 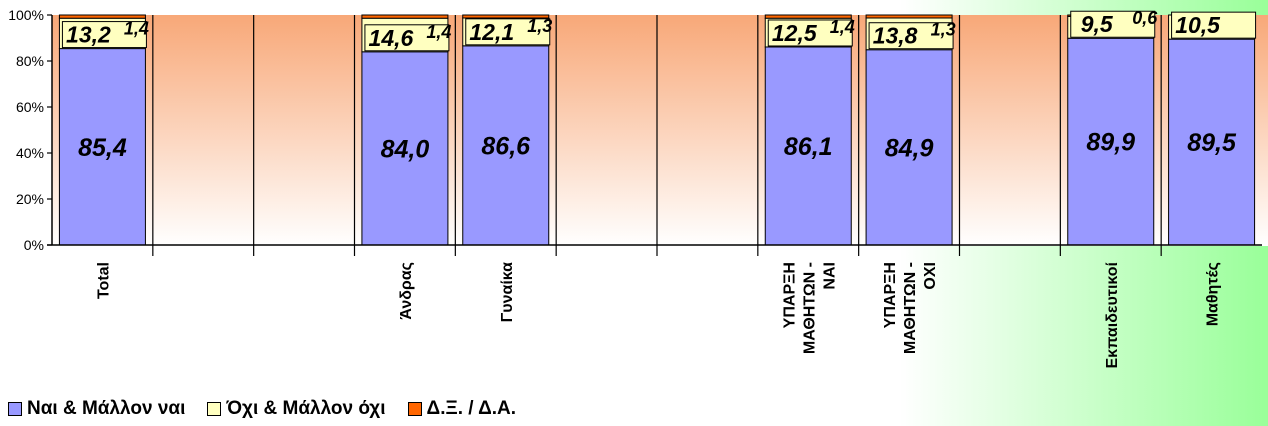 What do you see at coordinates (406, 291) in the screenshot?
I see `x-category-label: Άνδρας` at bounding box center [406, 291].